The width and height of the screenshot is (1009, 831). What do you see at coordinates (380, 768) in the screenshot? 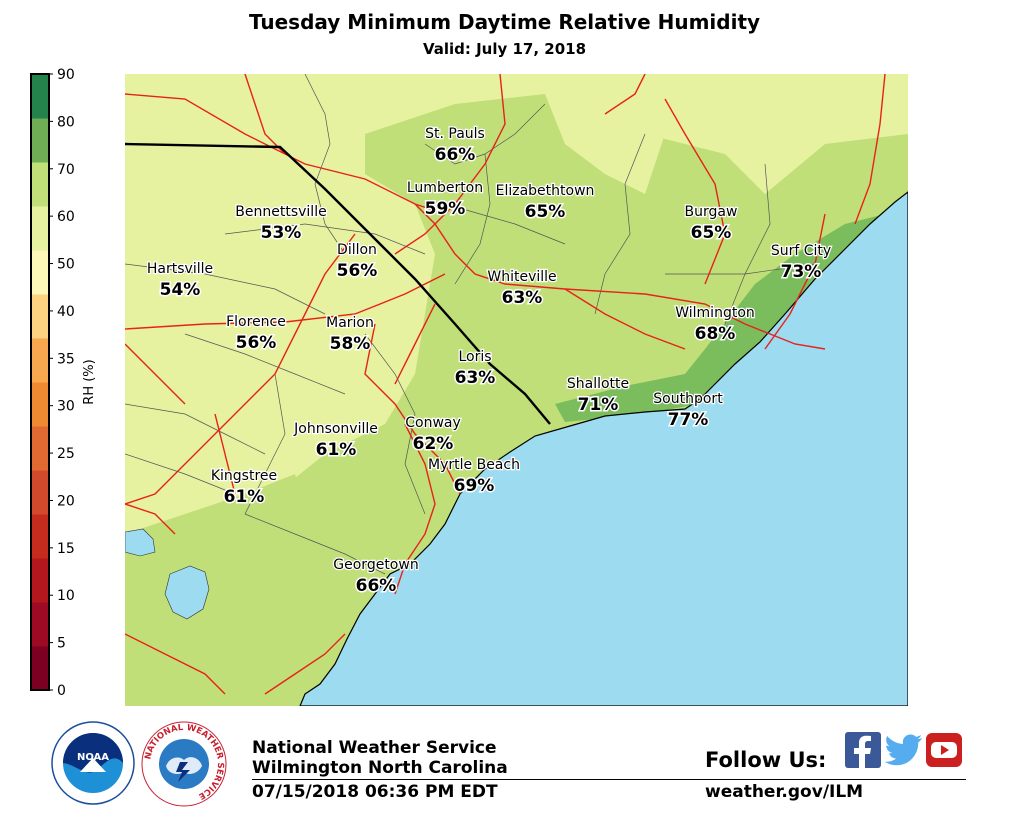
I see `office-name: Wilmington North Carolina` at bounding box center [380, 768].